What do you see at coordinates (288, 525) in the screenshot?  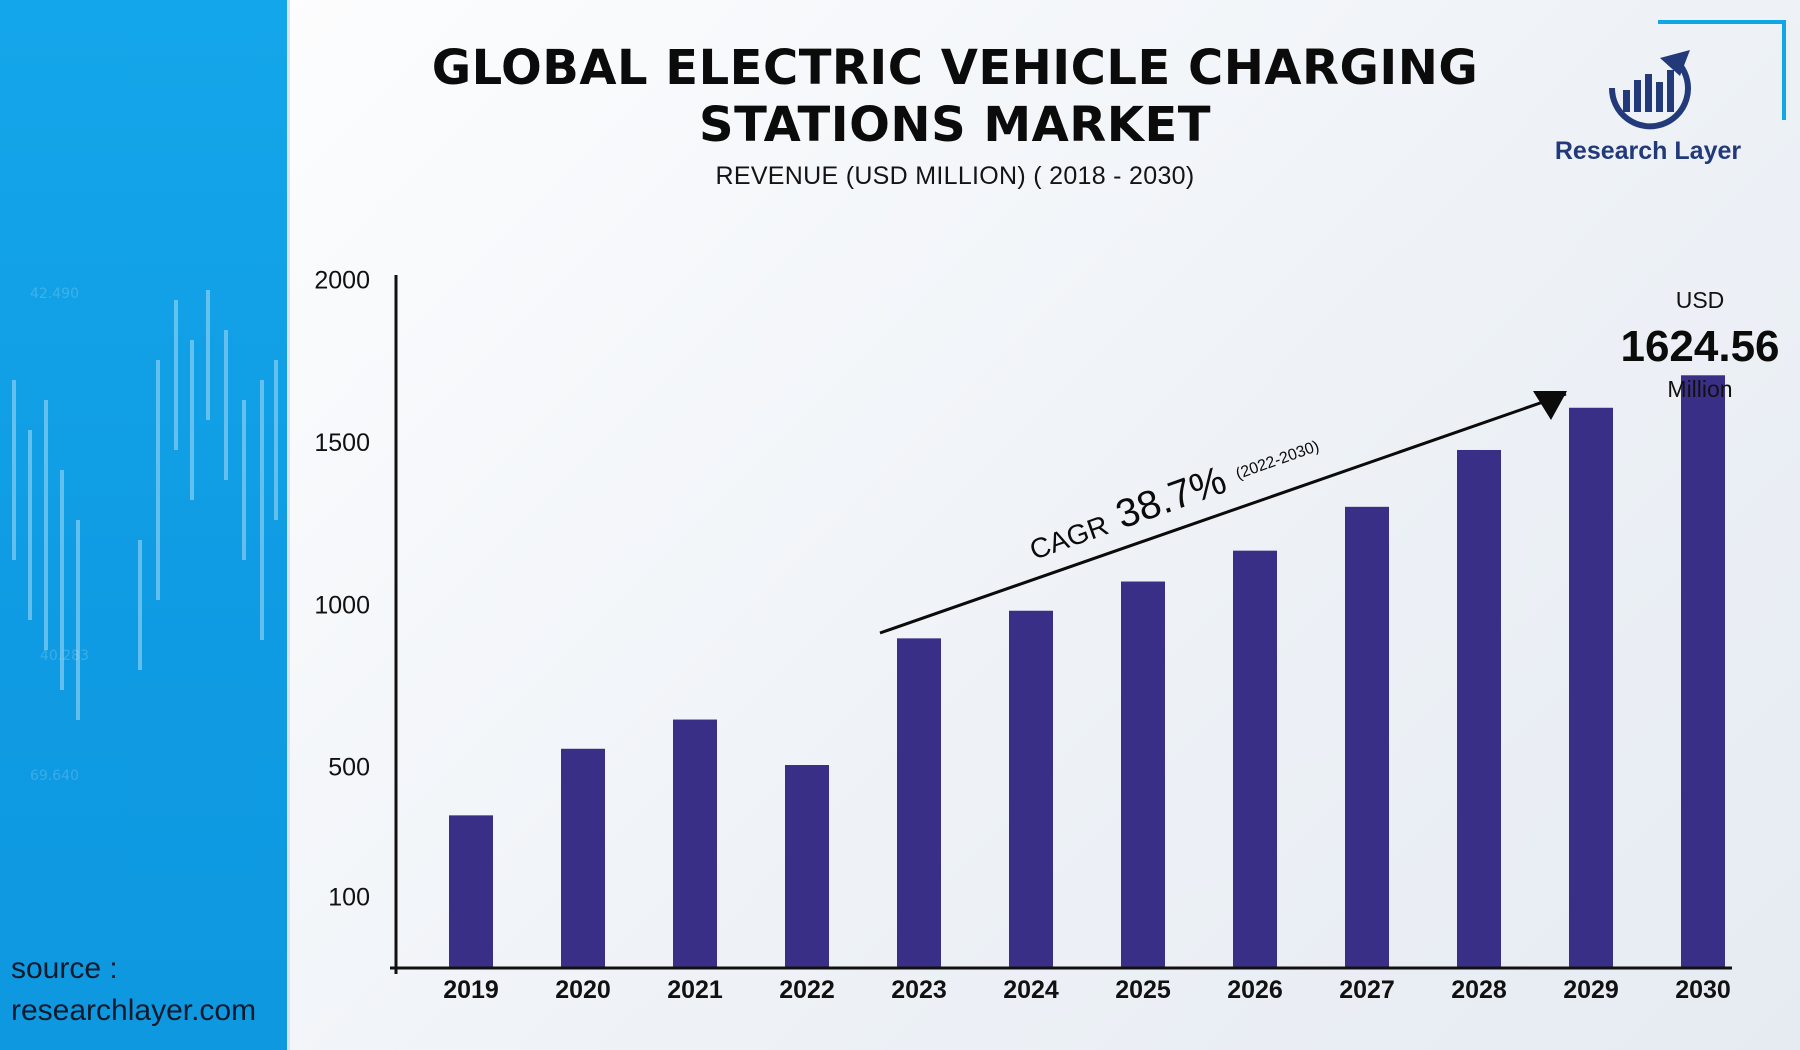 I see `side-divider` at bounding box center [288, 525].